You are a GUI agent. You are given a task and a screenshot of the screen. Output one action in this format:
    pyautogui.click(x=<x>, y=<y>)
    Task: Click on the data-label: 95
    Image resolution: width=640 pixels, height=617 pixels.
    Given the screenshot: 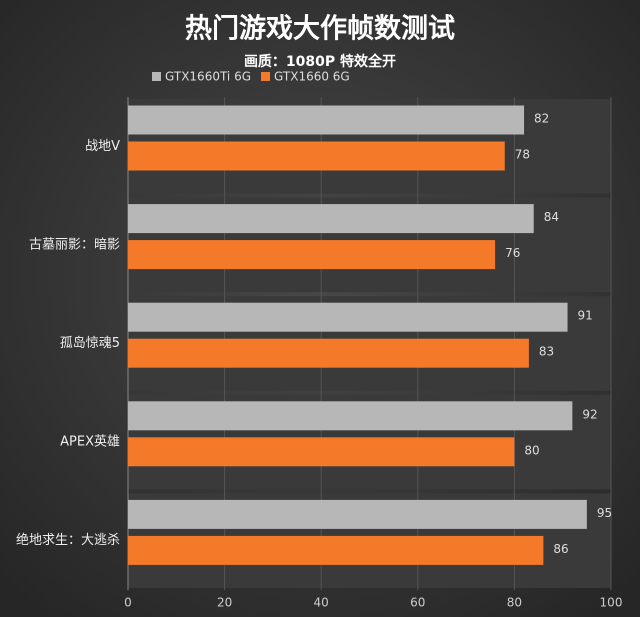 What is the action you would take?
    pyautogui.click(x=604, y=513)
    